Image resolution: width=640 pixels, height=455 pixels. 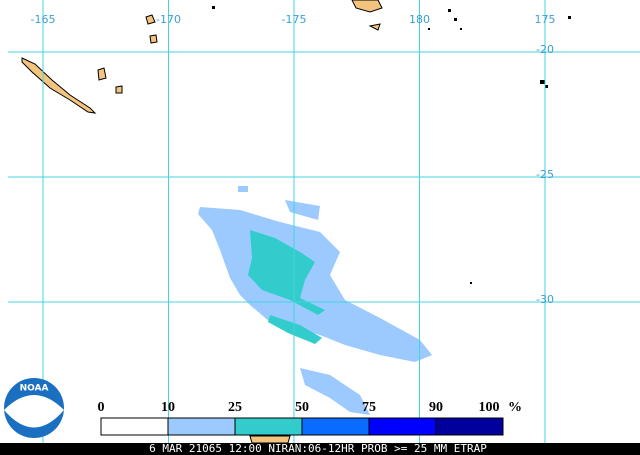 I want to click on longitude-label: -175, so click(x=294, y=19).